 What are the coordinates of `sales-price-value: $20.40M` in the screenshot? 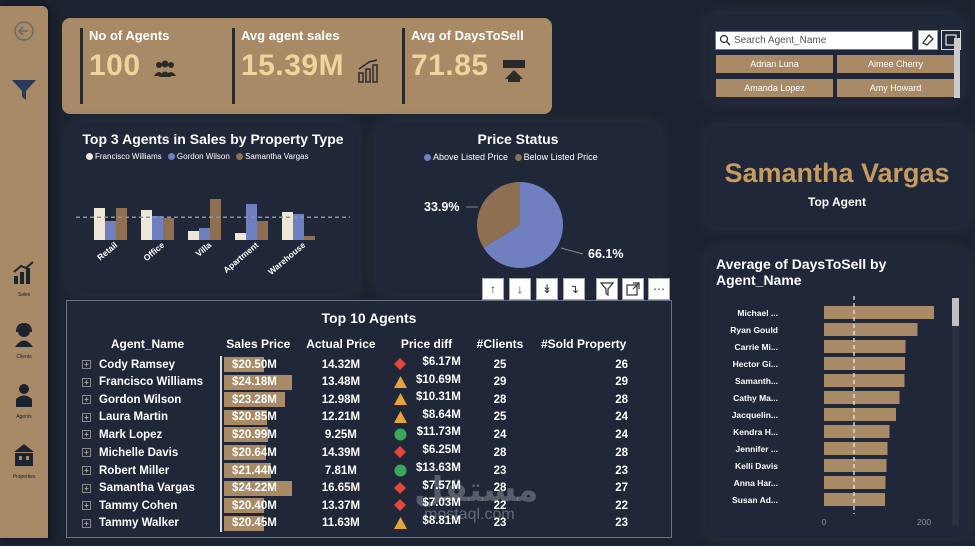 It's located at (254, 505).